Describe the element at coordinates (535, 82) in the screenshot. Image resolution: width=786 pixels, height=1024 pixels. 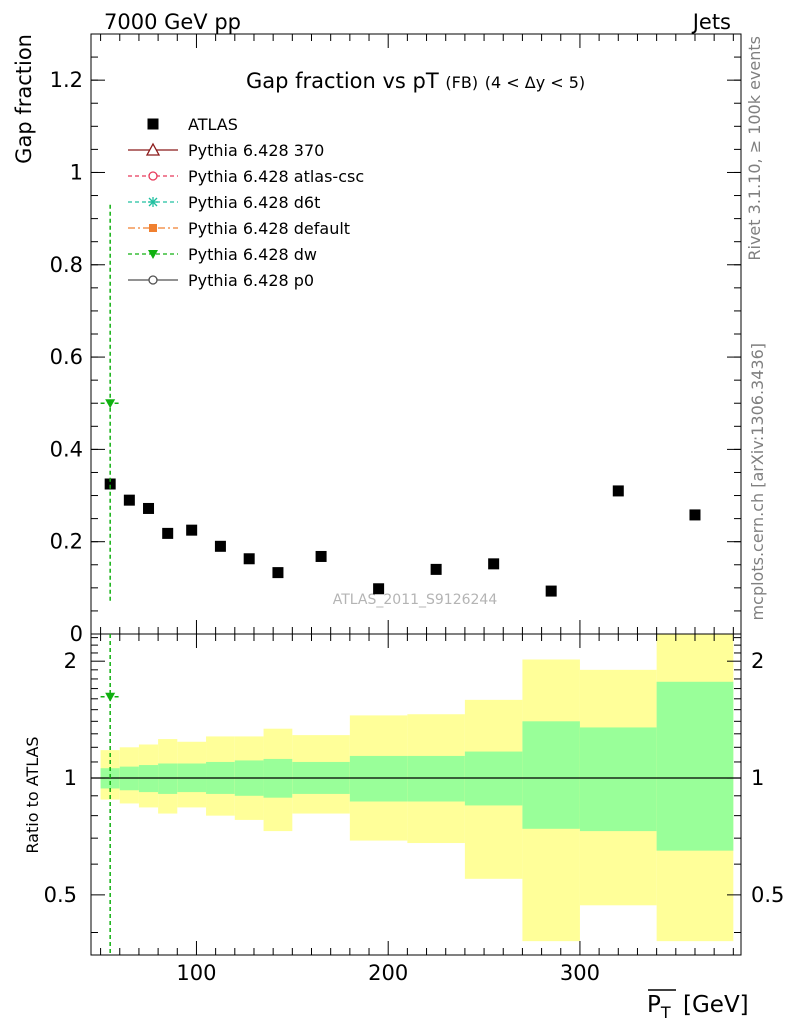
I see `main-title-range: (4 < Δy < 5)` at that location.